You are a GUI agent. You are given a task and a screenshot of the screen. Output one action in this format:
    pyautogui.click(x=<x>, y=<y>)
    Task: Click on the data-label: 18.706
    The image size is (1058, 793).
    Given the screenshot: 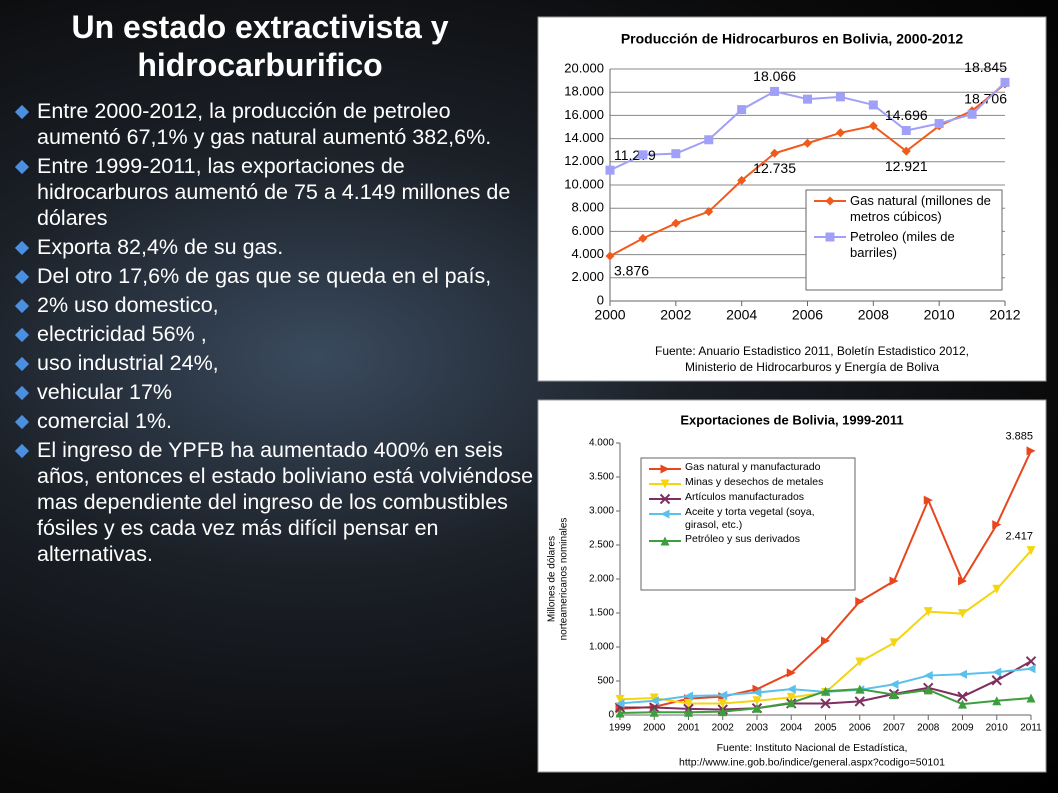 What is the action you would take?
    pyautogui.click(x=985, y=99)
    